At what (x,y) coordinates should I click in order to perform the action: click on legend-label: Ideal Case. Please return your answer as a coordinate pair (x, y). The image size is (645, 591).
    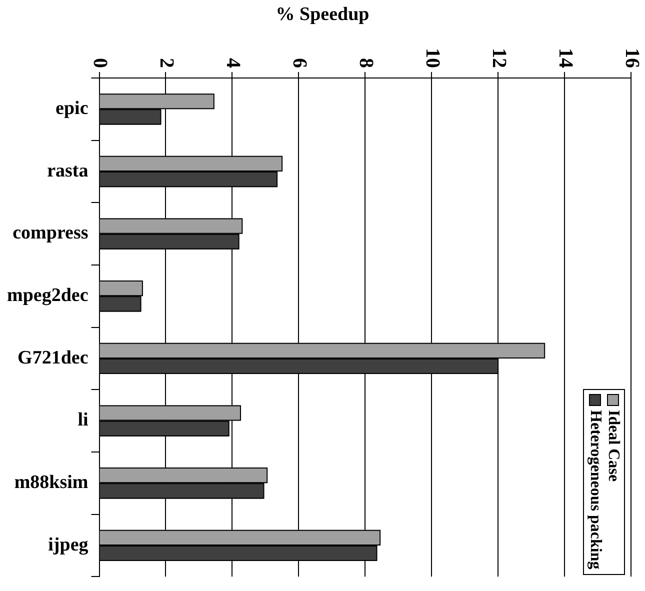
    Looking at the image, I should click on (613, 446).